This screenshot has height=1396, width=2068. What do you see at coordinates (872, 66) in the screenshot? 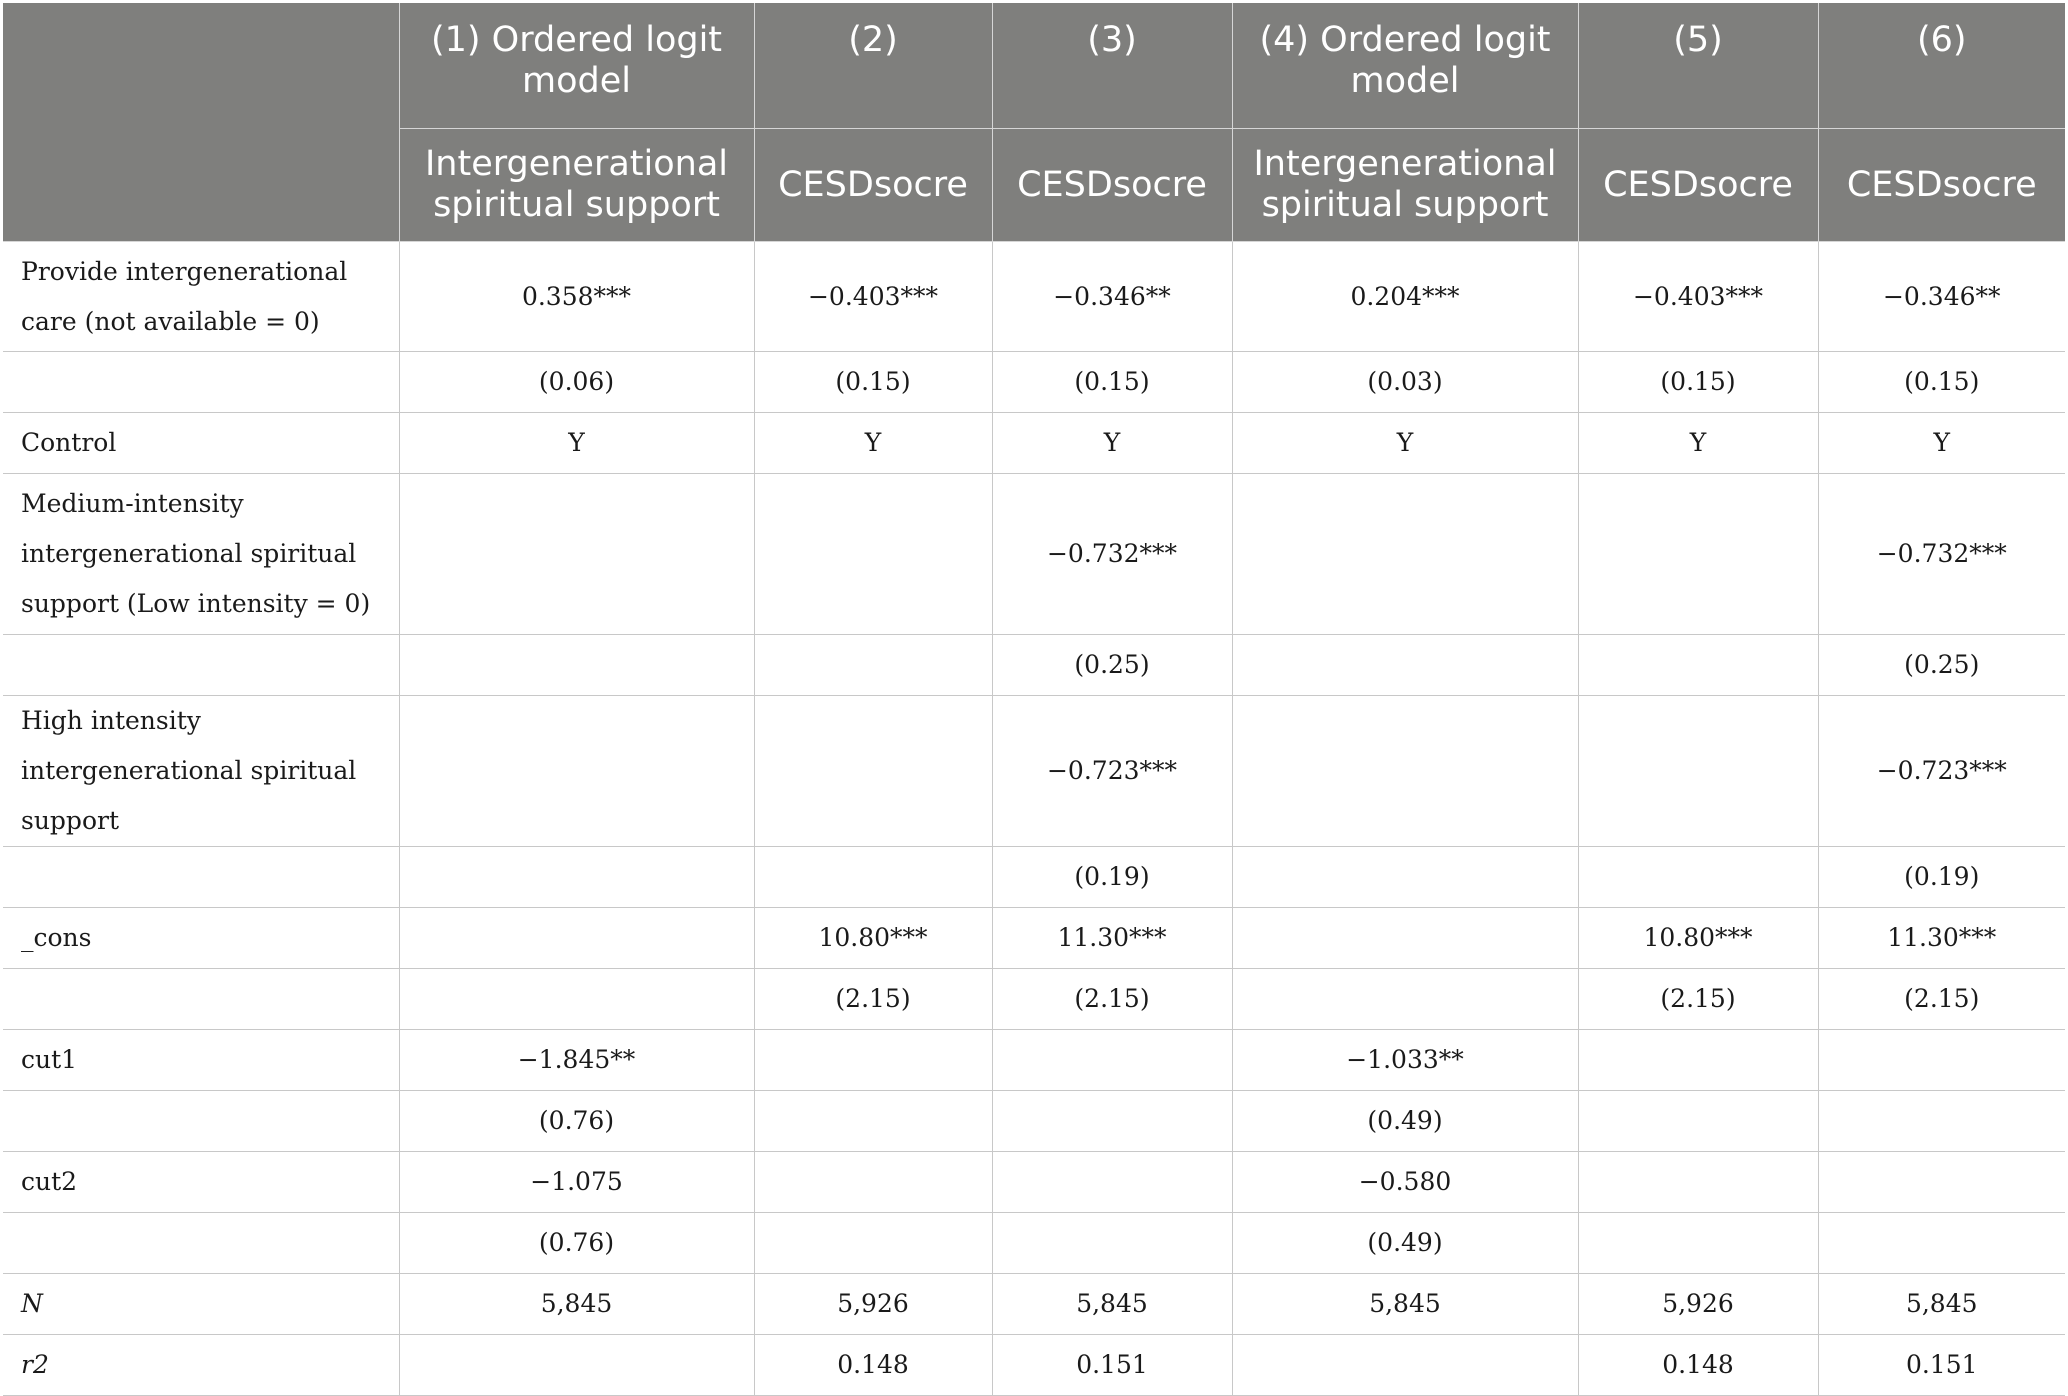
I see `header-model-2: (2)` at bounding box center [872, 66].